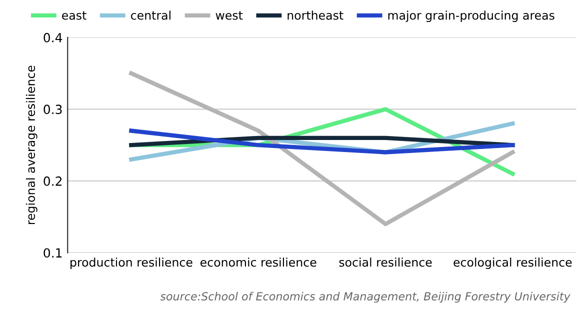  What do you see at coordinates (32, 145) in the screenshot?
I see `y-axis-title: regional average resilience` at bounding box center [32, 145].